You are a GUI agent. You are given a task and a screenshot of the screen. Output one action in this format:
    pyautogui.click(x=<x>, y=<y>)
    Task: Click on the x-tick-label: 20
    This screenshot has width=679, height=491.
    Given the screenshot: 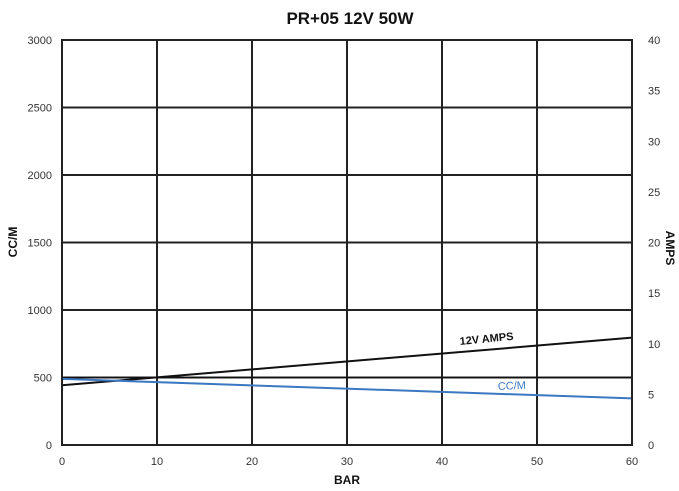 What is the action you would take?
    pyautogui.click(x=252, y=462)
    